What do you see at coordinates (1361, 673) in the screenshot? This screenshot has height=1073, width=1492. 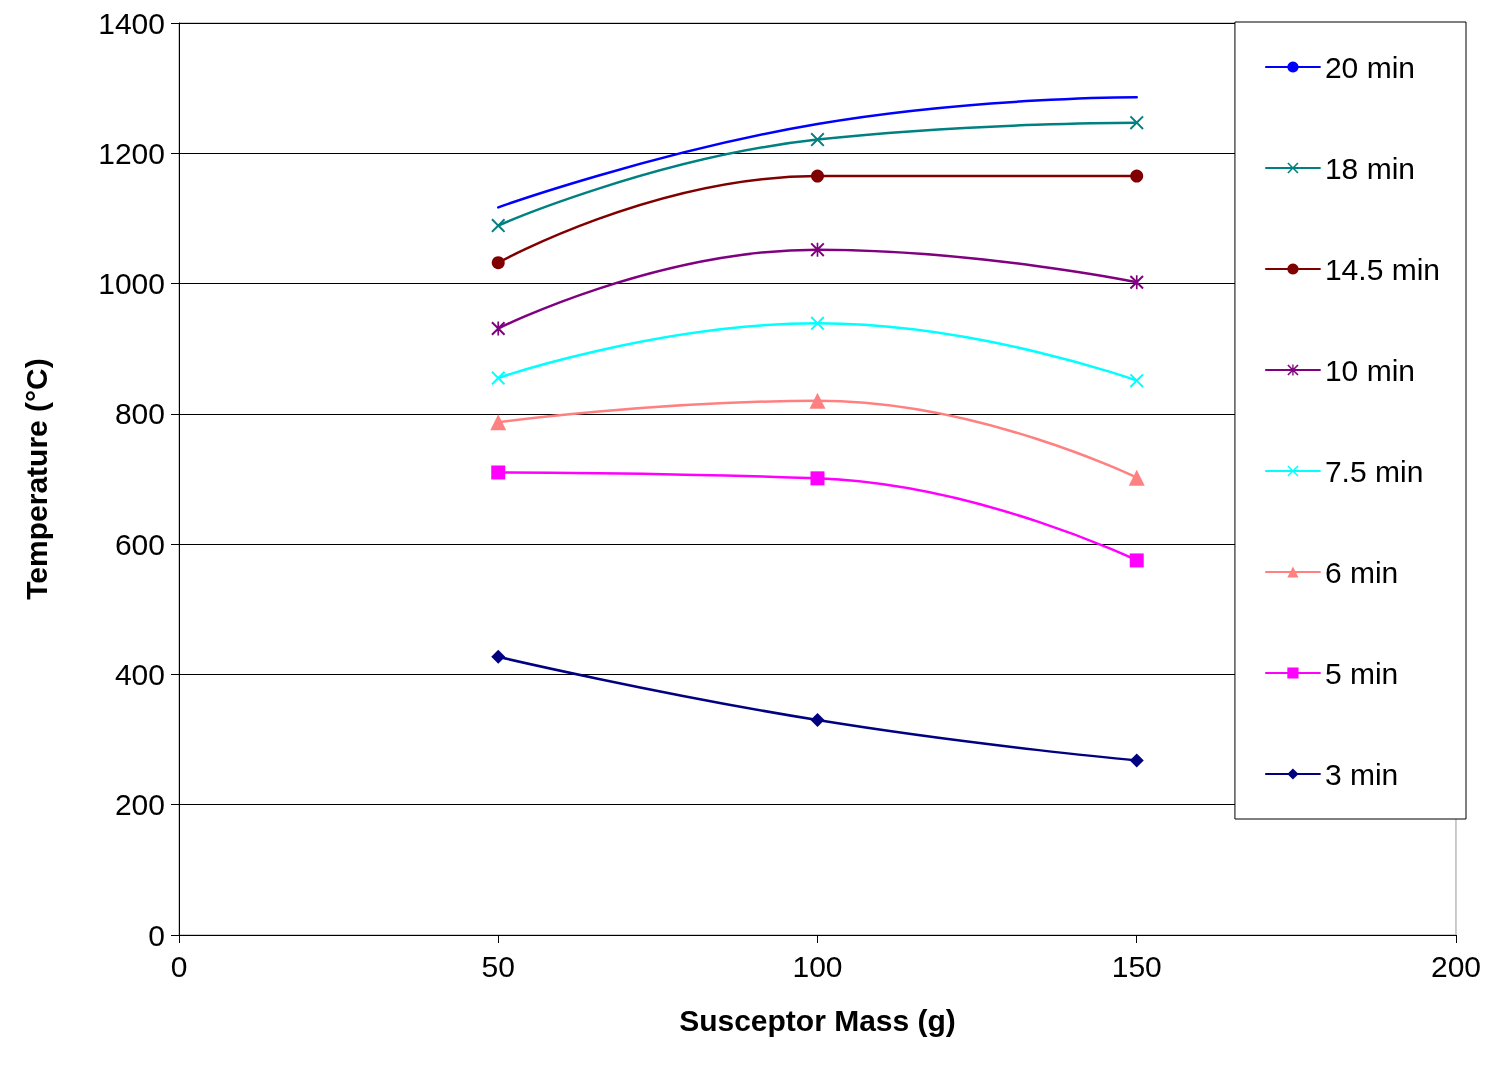 I see `legend-label: 5 min` at bounding box center [1361, 673].